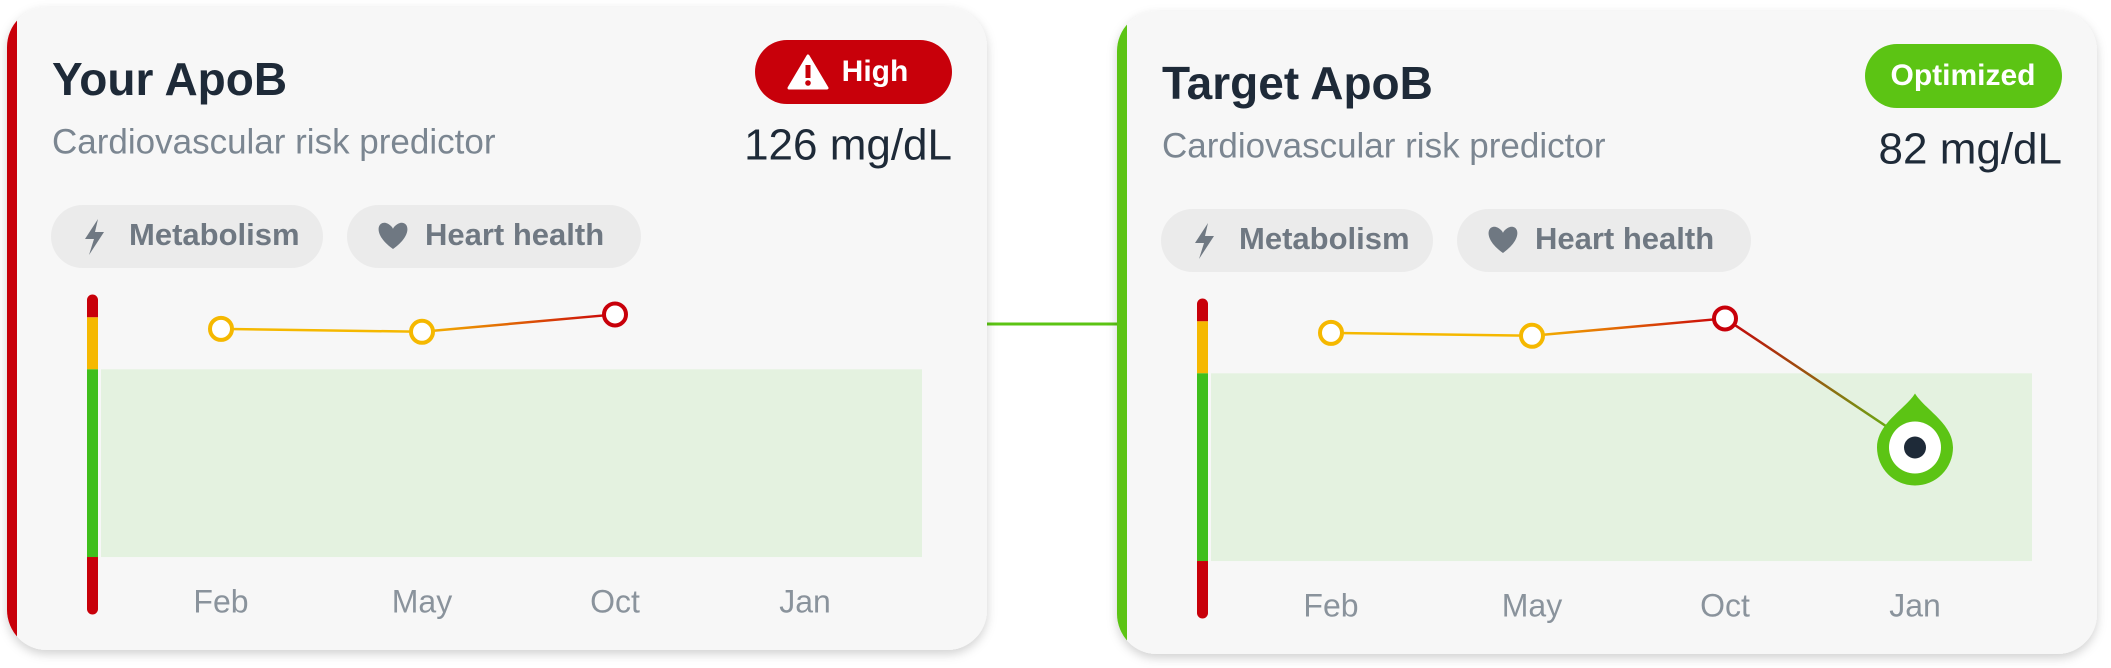 This screenshot has width=2111, height=668. Describe the element at coordinates (808, 83) in the screenshot. I see `warning-dot` at that location.